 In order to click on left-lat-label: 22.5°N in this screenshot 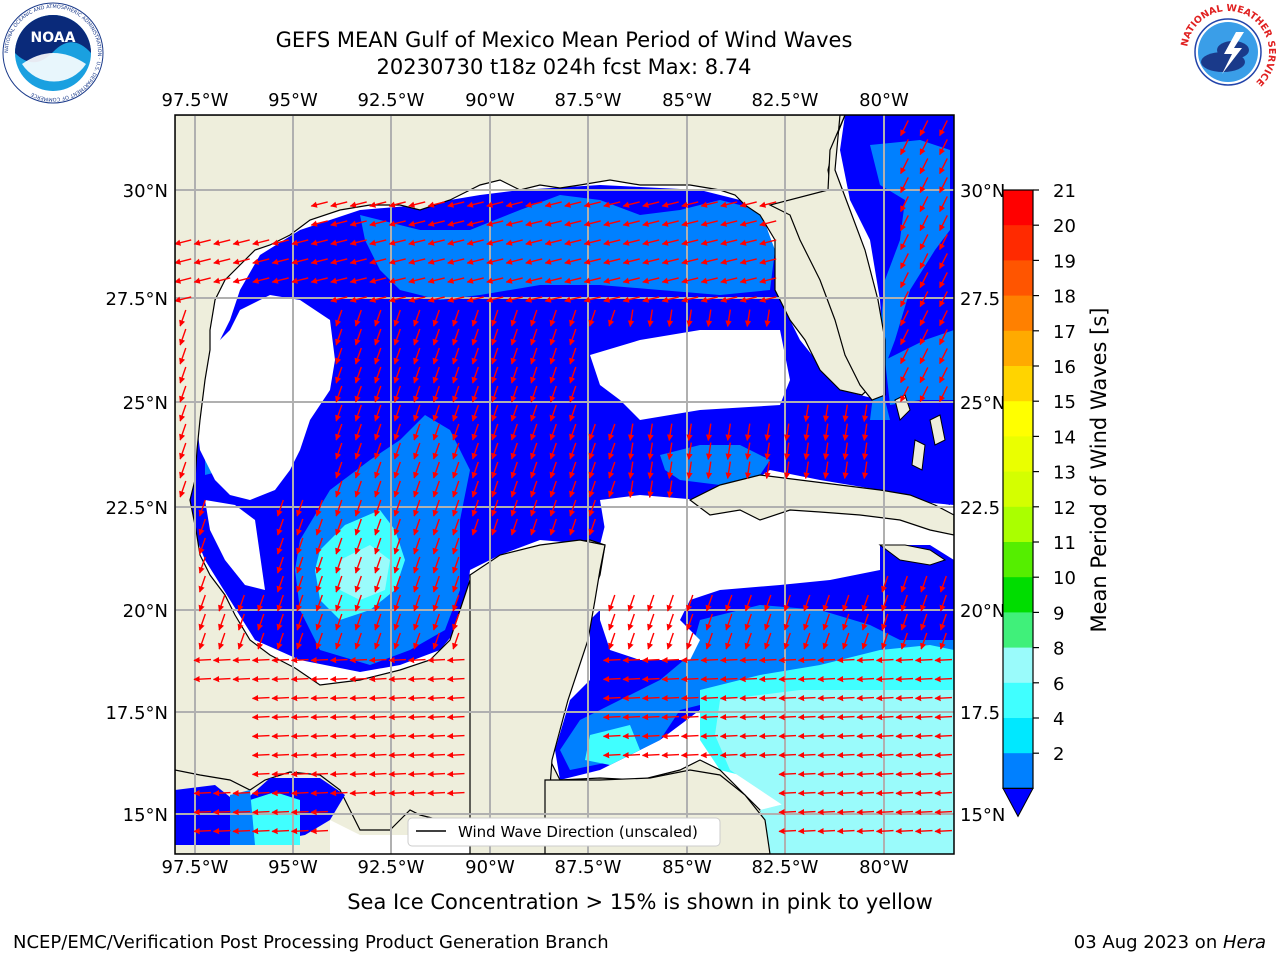, I will do `click(136, 508)`.